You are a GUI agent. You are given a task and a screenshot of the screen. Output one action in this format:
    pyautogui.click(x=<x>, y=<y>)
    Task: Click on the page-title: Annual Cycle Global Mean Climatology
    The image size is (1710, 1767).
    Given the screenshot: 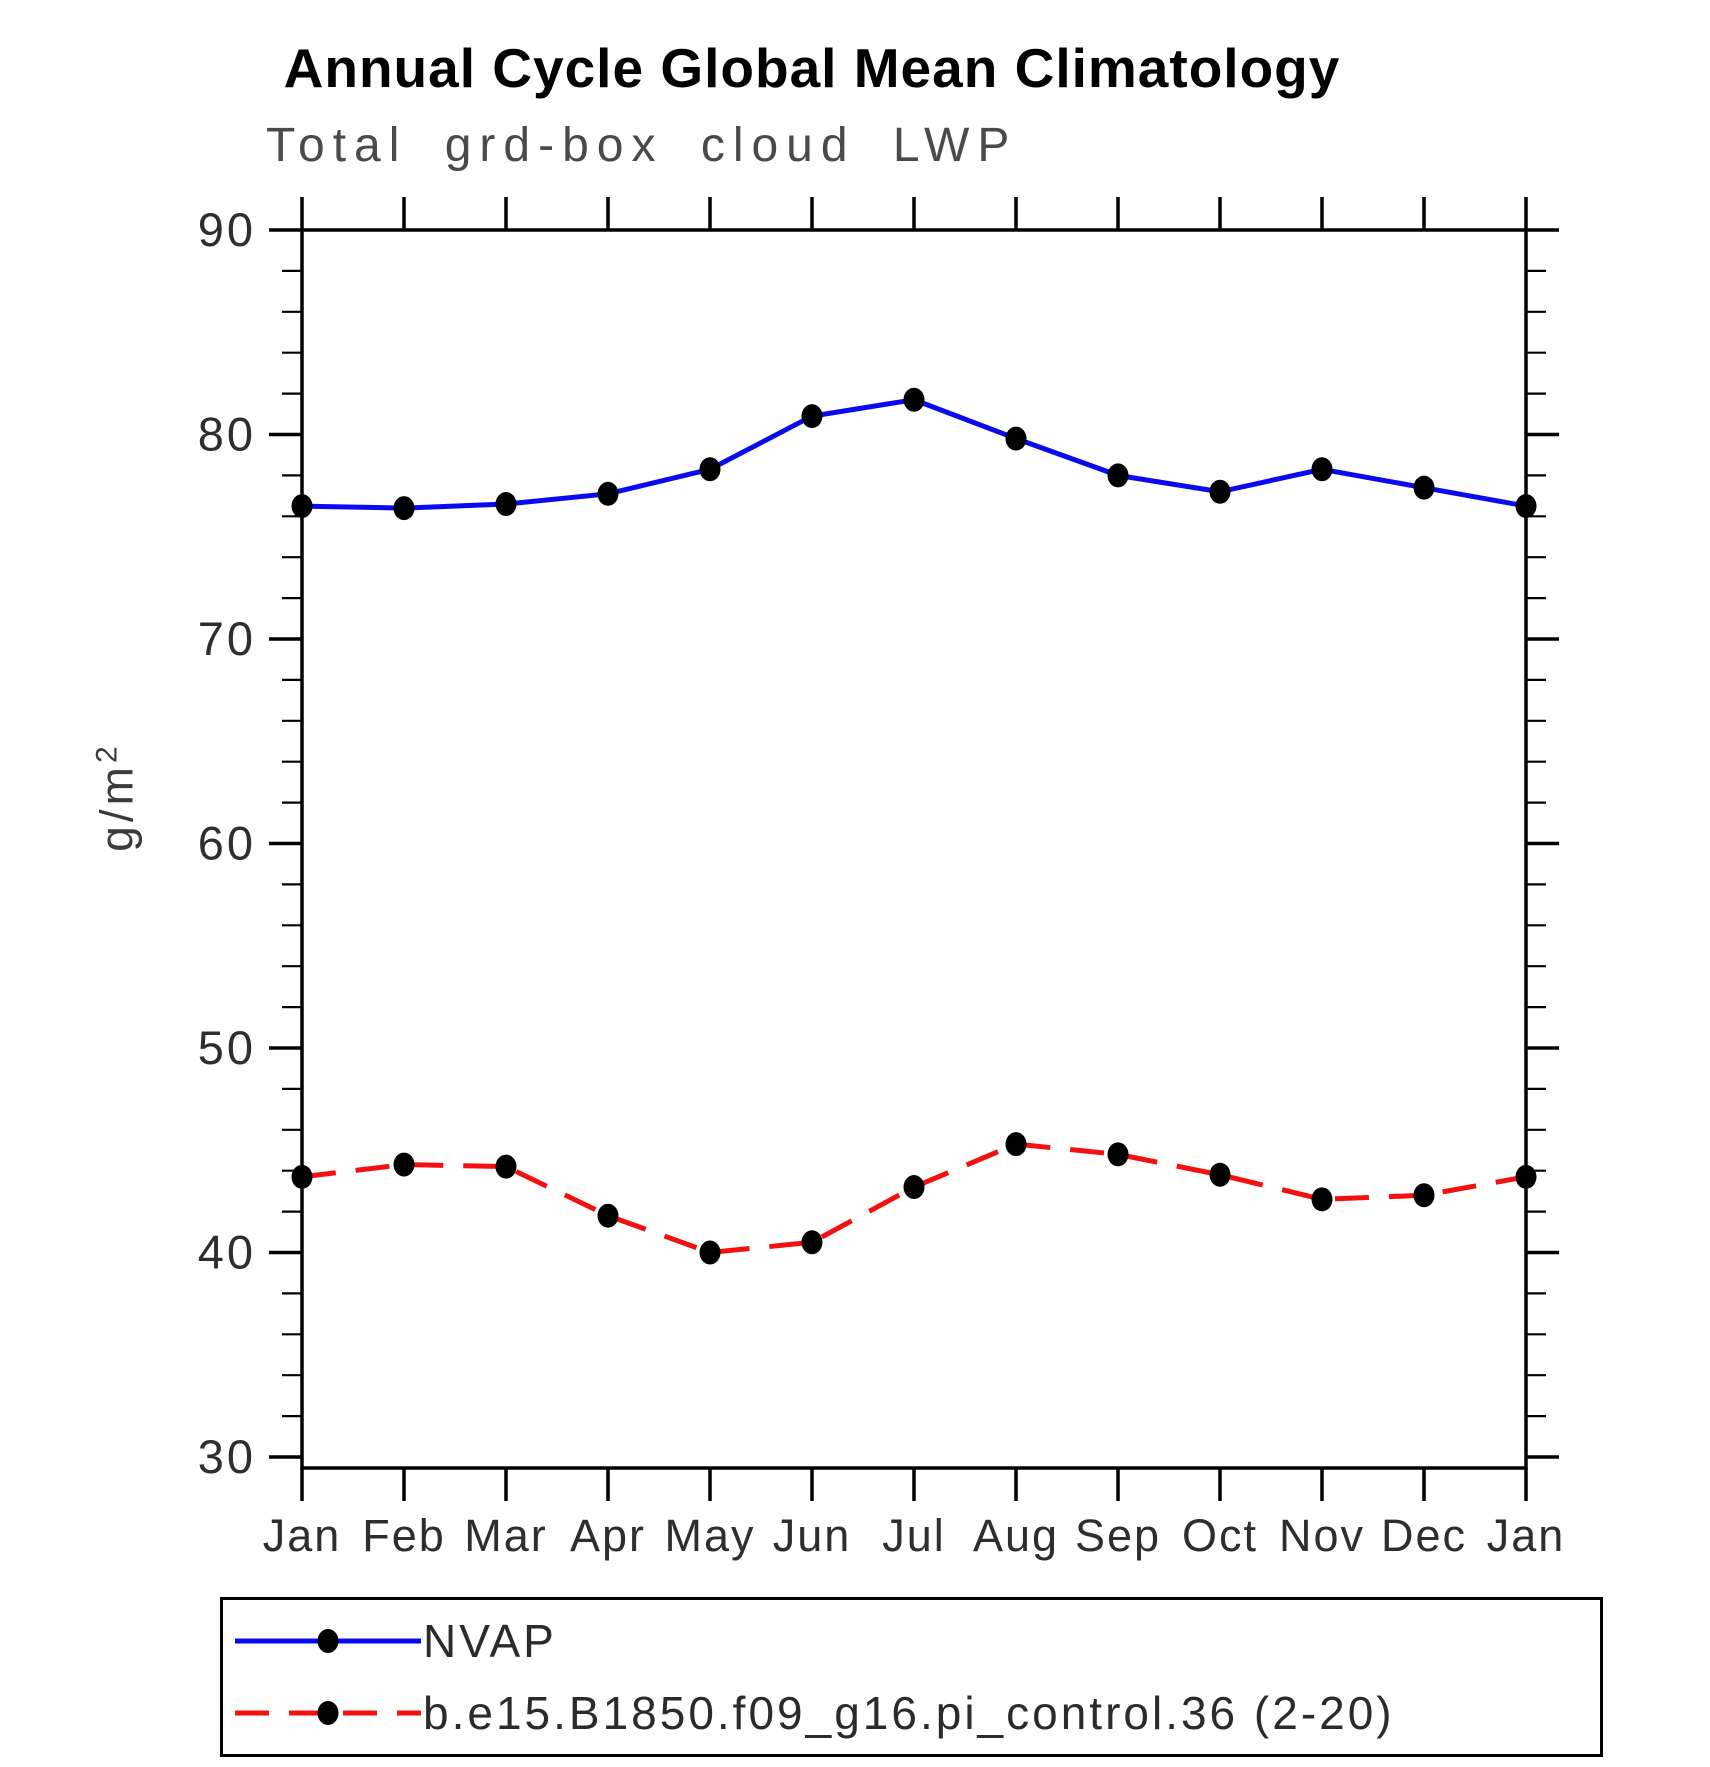 What is the action you would take?
    pyautogui.click(x=812, y=68)
    